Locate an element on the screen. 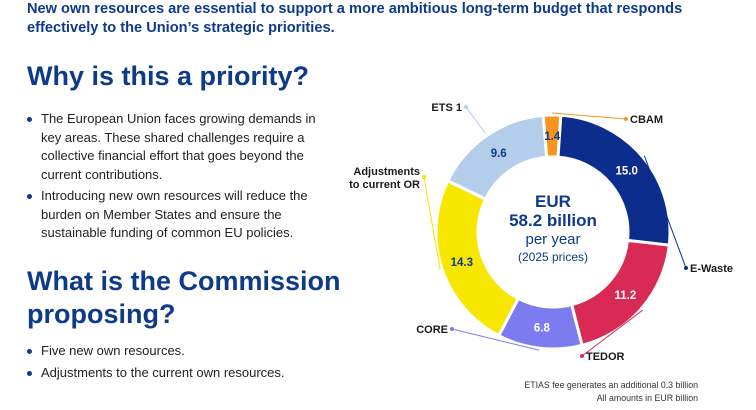 The height and width of the screenshot is (410, 756). value-label-ets1: 9.6 is located at coordinates (499, 154).